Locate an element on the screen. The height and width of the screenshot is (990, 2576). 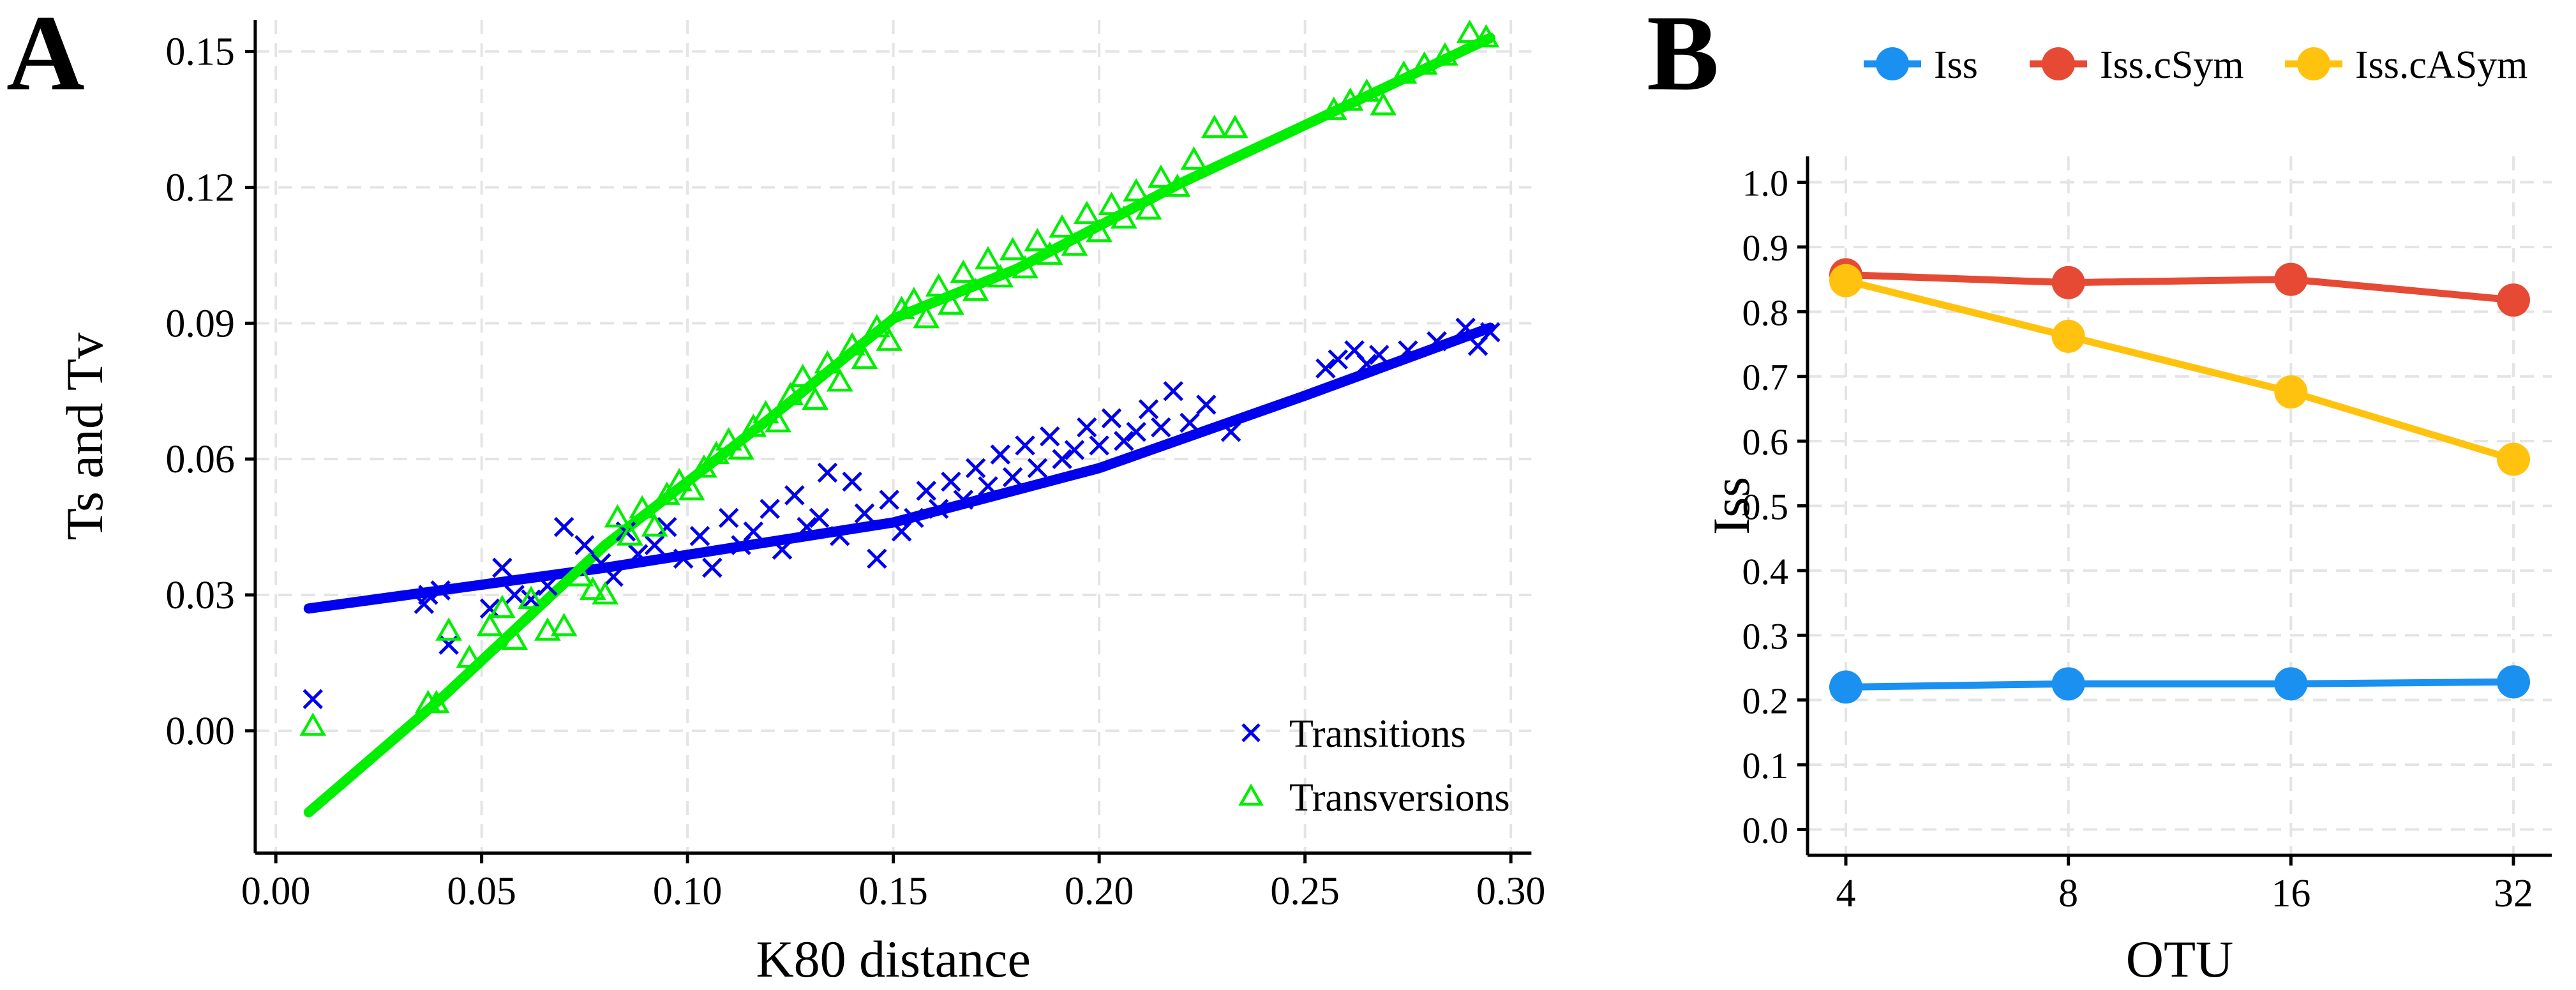
panel-a-y-tick-label: 0.09 is located at coordinates (200, 323).